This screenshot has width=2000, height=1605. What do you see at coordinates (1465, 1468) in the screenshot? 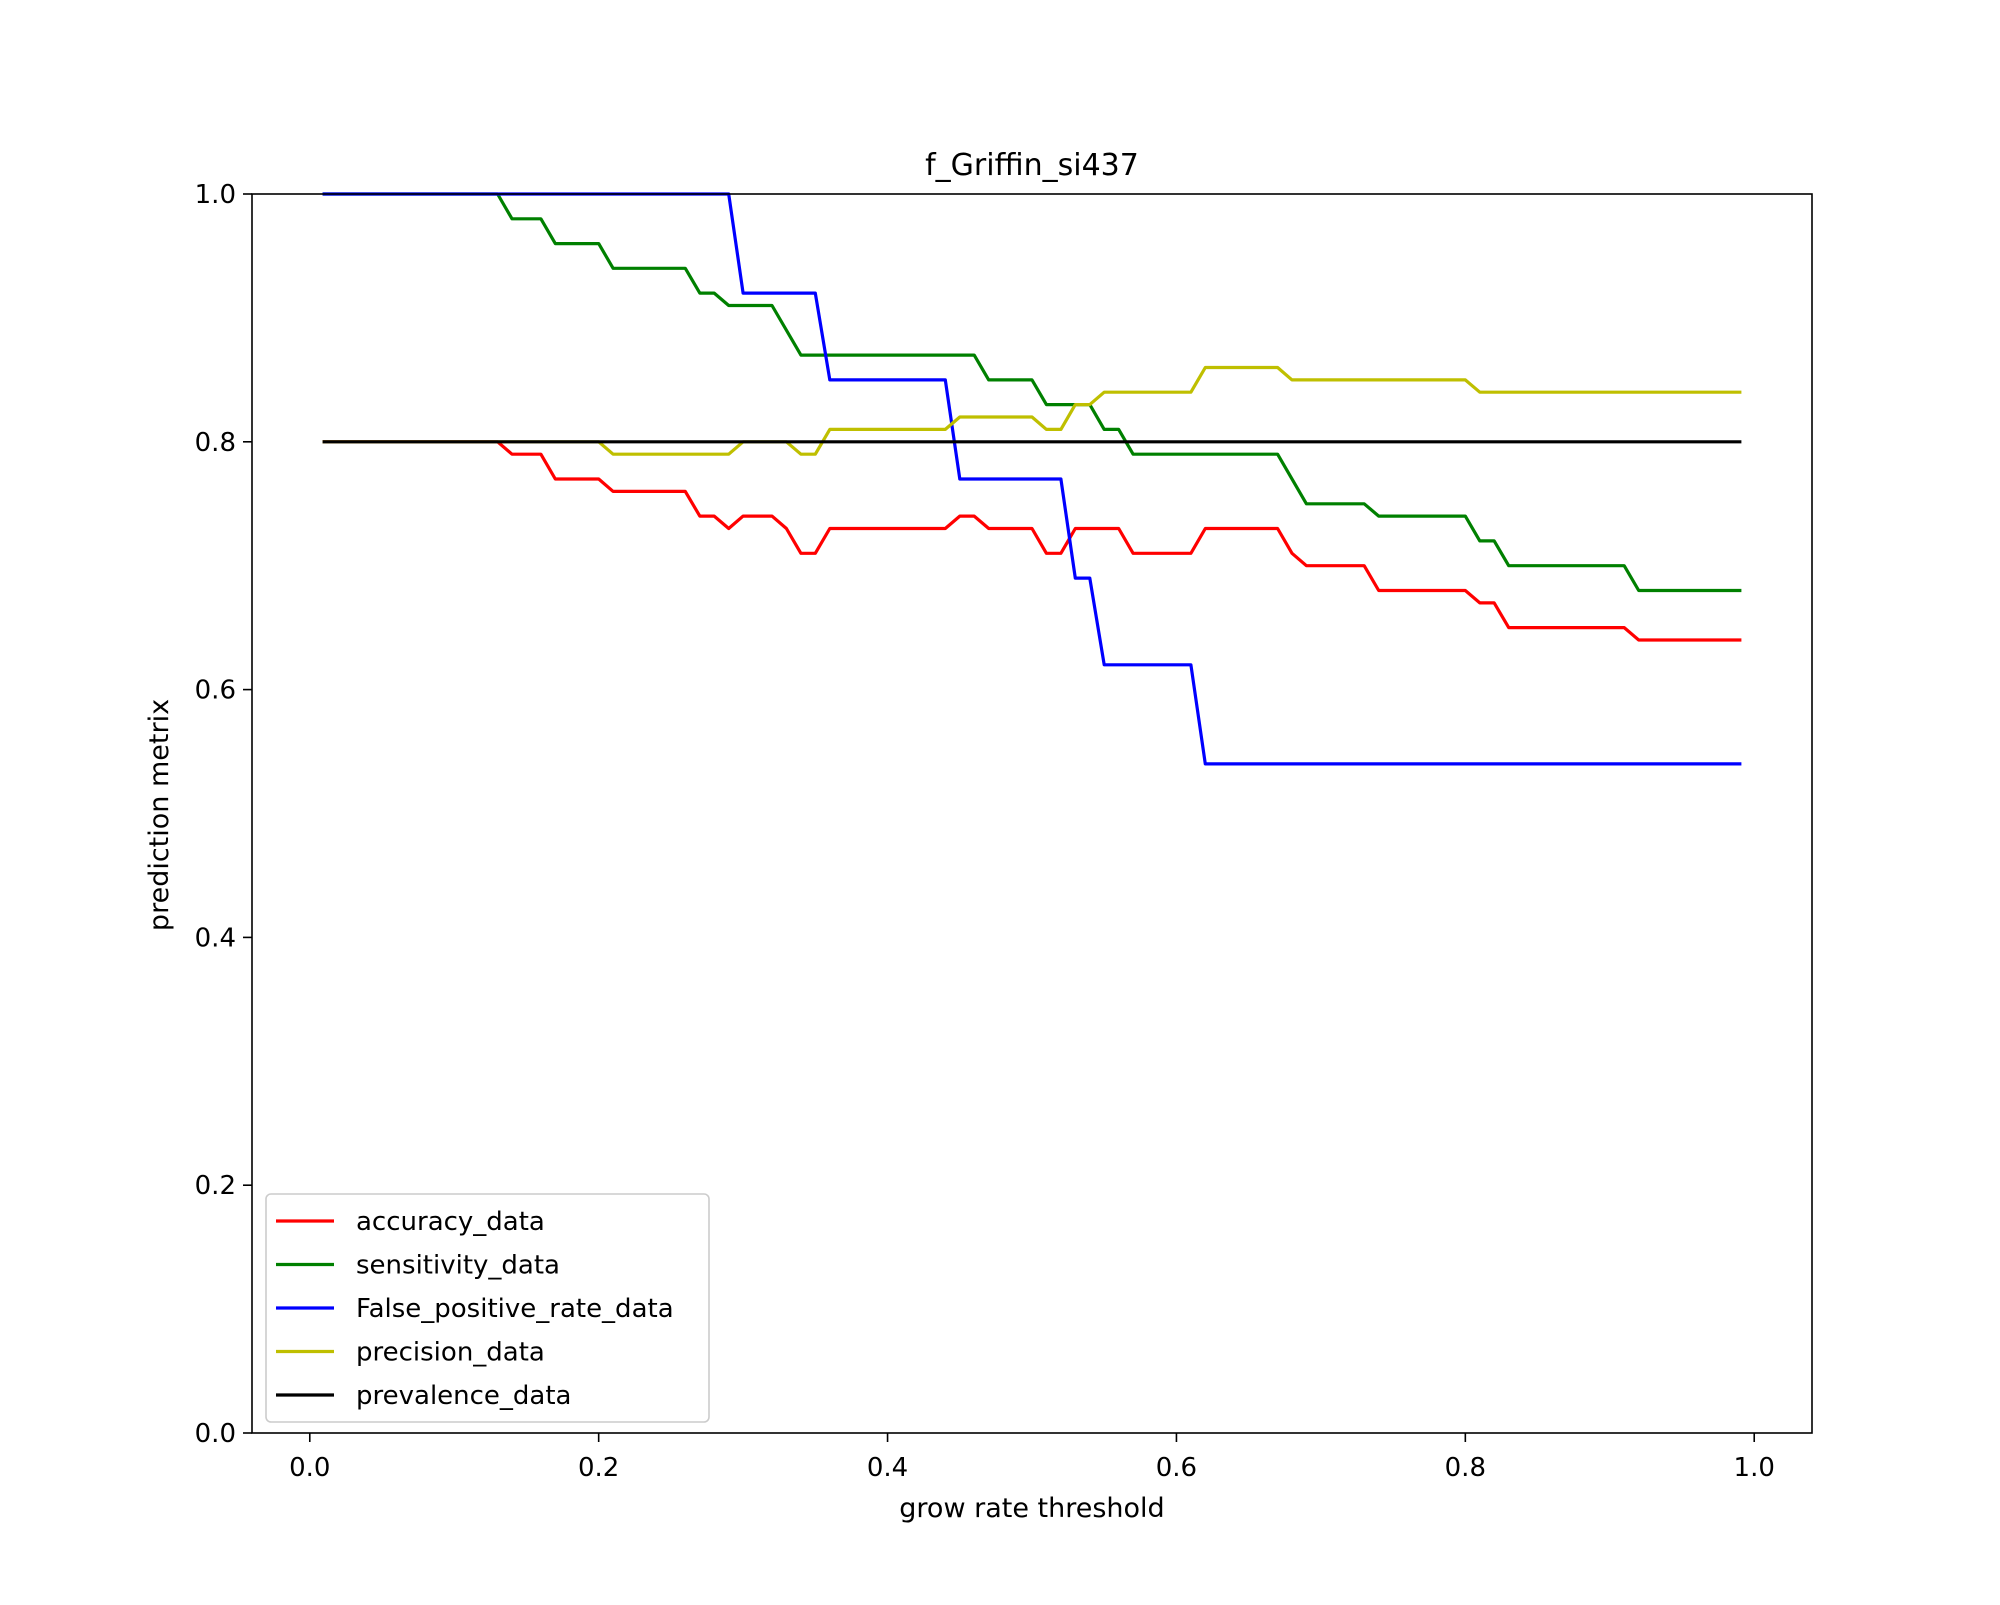
I see `x-tick-label: 0.8` at bounding box center [1465, 1468].